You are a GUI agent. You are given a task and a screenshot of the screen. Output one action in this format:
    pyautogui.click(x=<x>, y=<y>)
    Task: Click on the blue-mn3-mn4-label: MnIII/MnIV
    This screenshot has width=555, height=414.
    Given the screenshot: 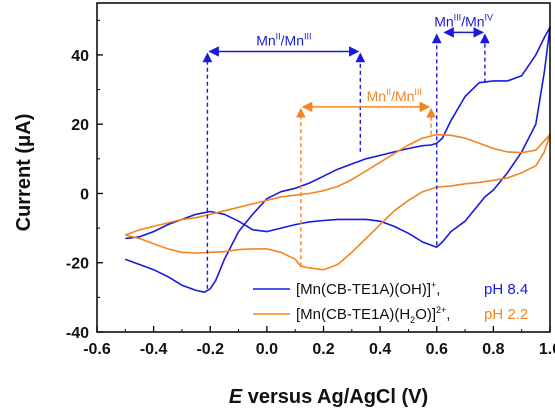 What is the action you would take?
    pyautogui.click(x=463, y=20)
    